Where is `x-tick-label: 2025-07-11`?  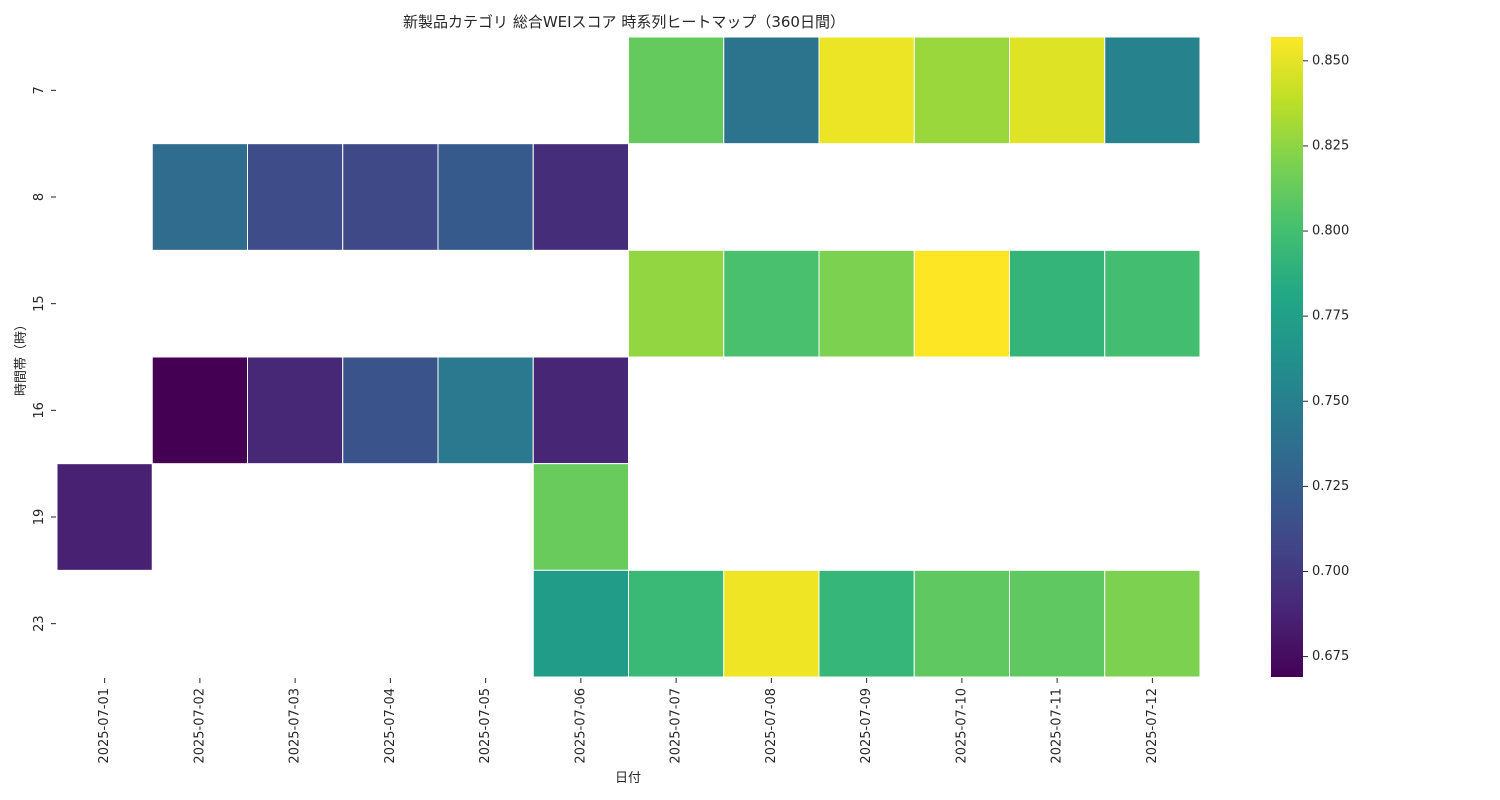
x-tick-label: 2025-07-11 is located at coordinates (1057, 726).